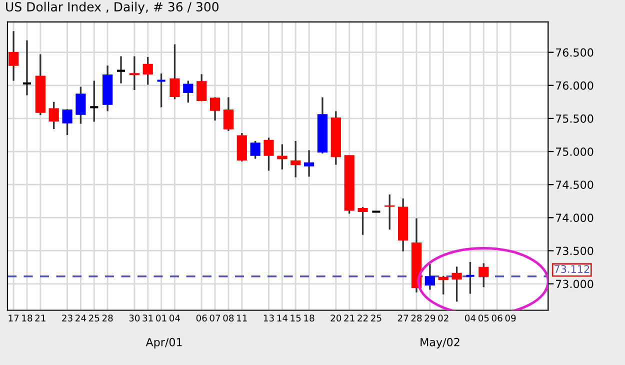 The width and height of the screenshot is (625, 365). Describe the element at coordinates (295, 318) in the screenshot. I see `x-tick-label: 15` at that location.